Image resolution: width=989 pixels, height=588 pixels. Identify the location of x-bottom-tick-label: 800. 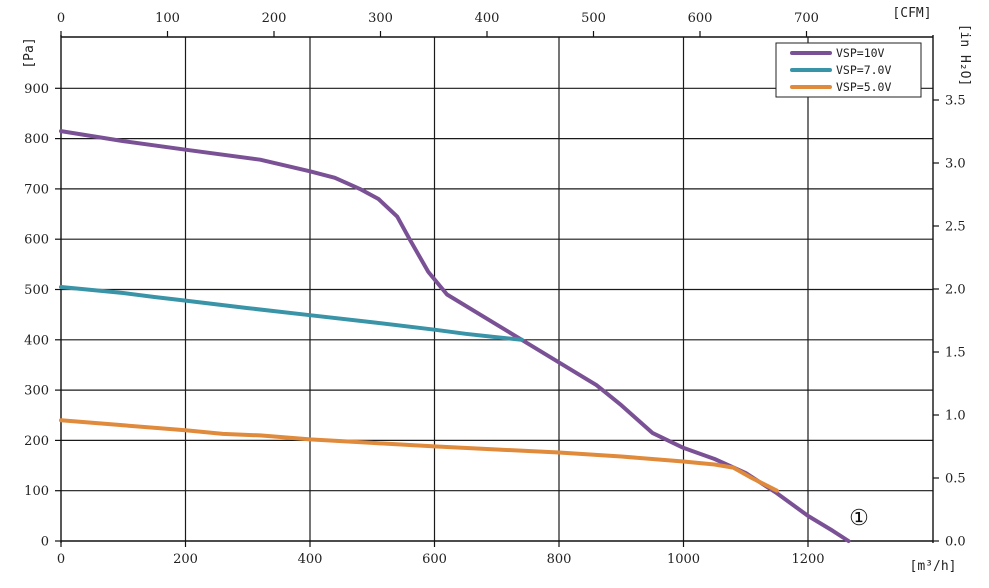
(559, 559).